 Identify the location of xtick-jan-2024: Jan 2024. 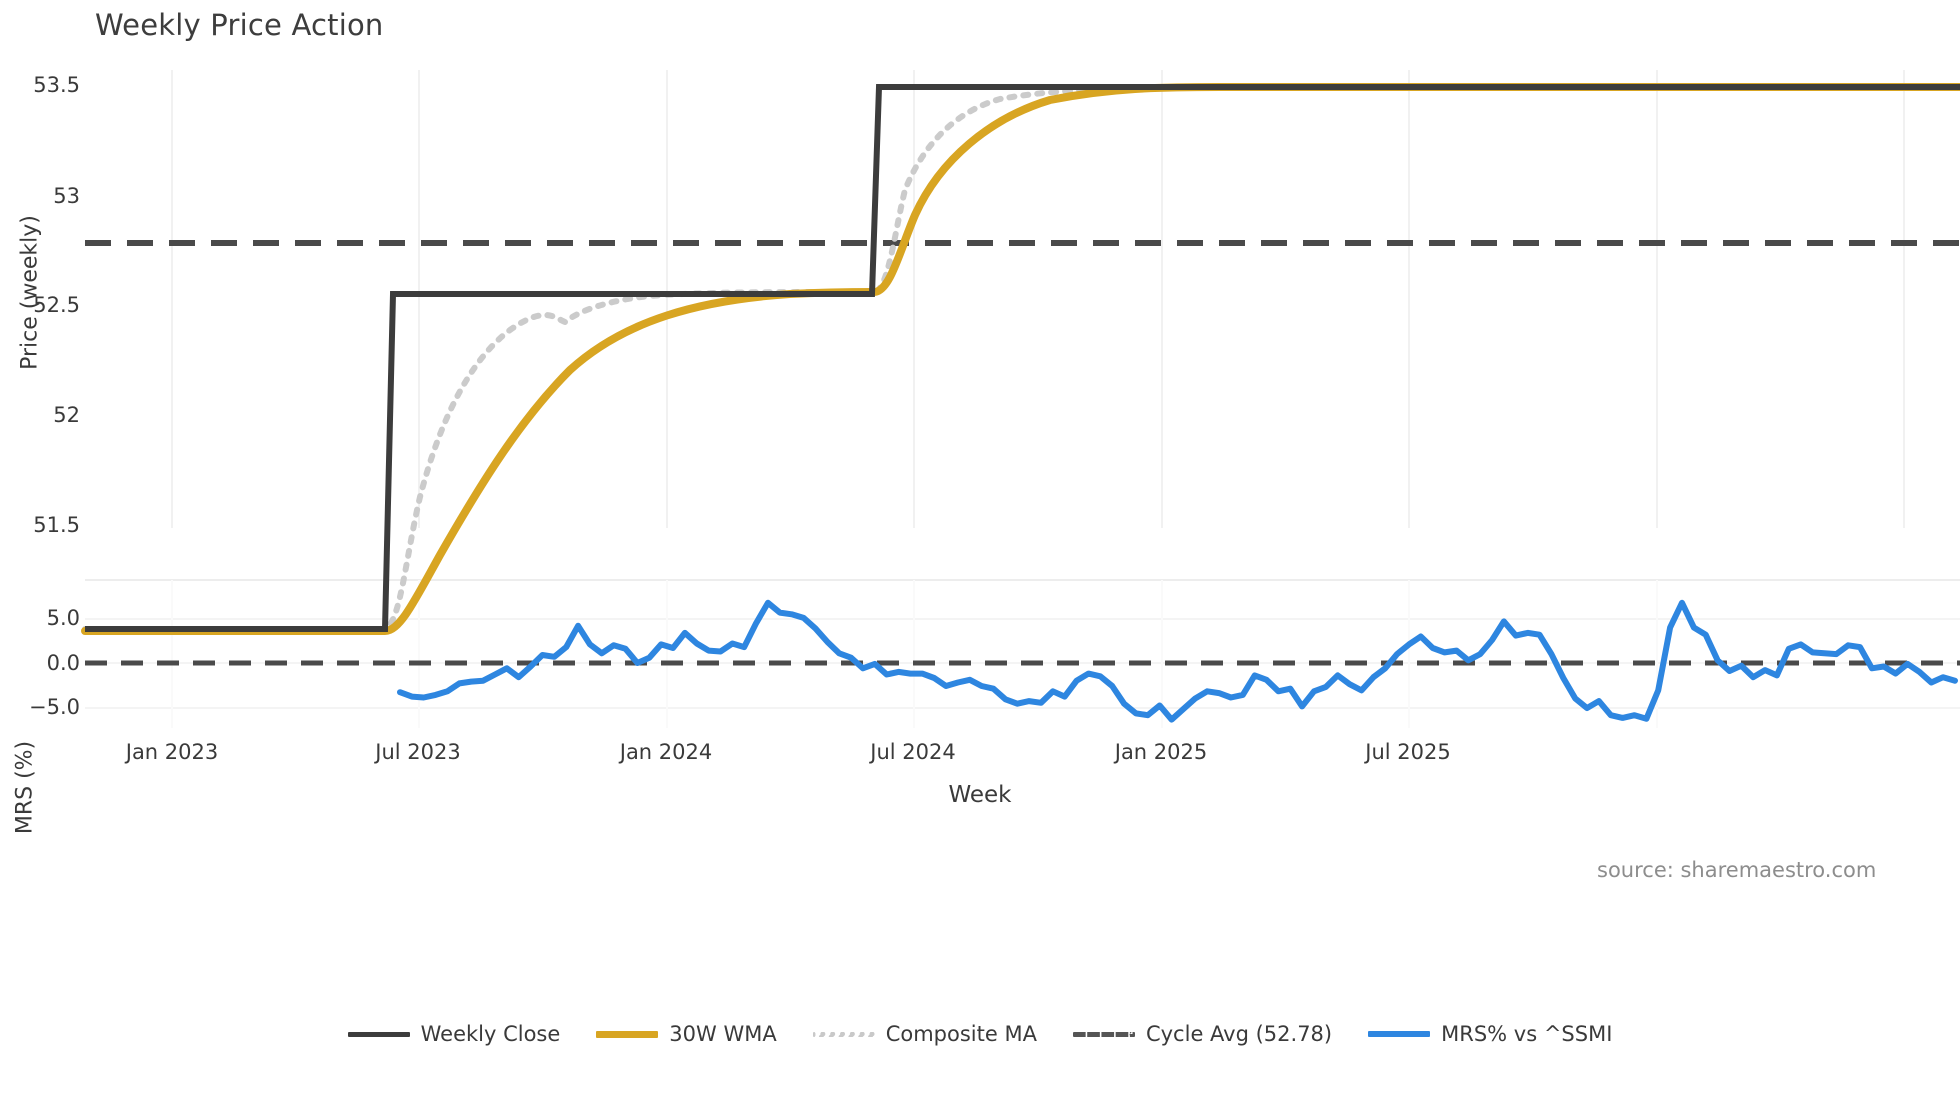
(666, 752).